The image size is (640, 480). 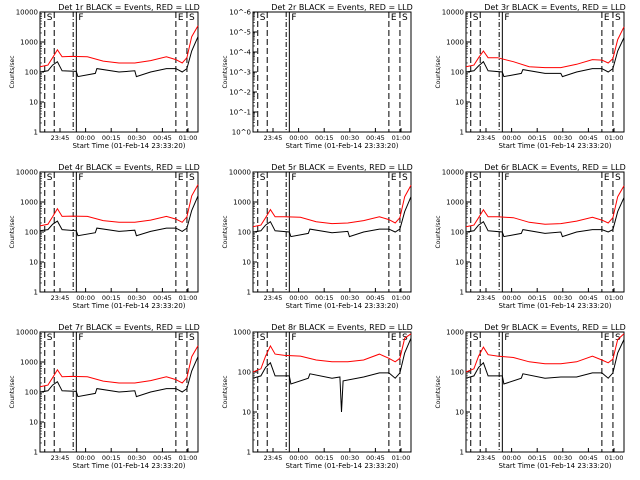 What do you see at coordinates (342, 167) in the screenshot?
I see `panel-title: Det 5r BLACK = Events, RED = LLD` at bounding box center [342, 167].